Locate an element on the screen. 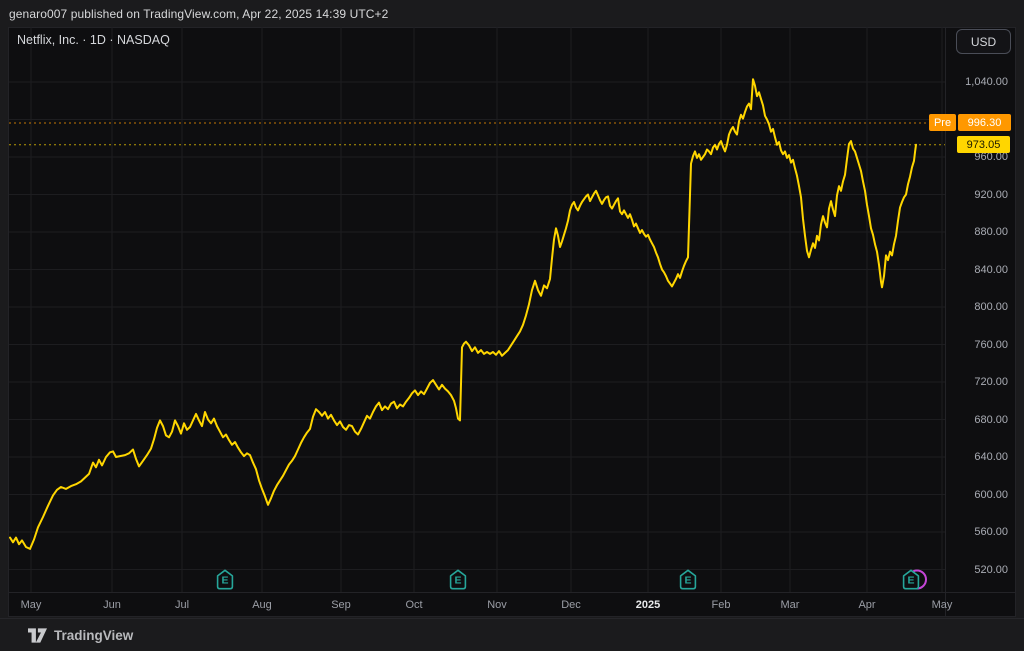 This screenshot has width=1024, height=651. time-axis-tick-label: Dec is located at coordinates (571, 605).